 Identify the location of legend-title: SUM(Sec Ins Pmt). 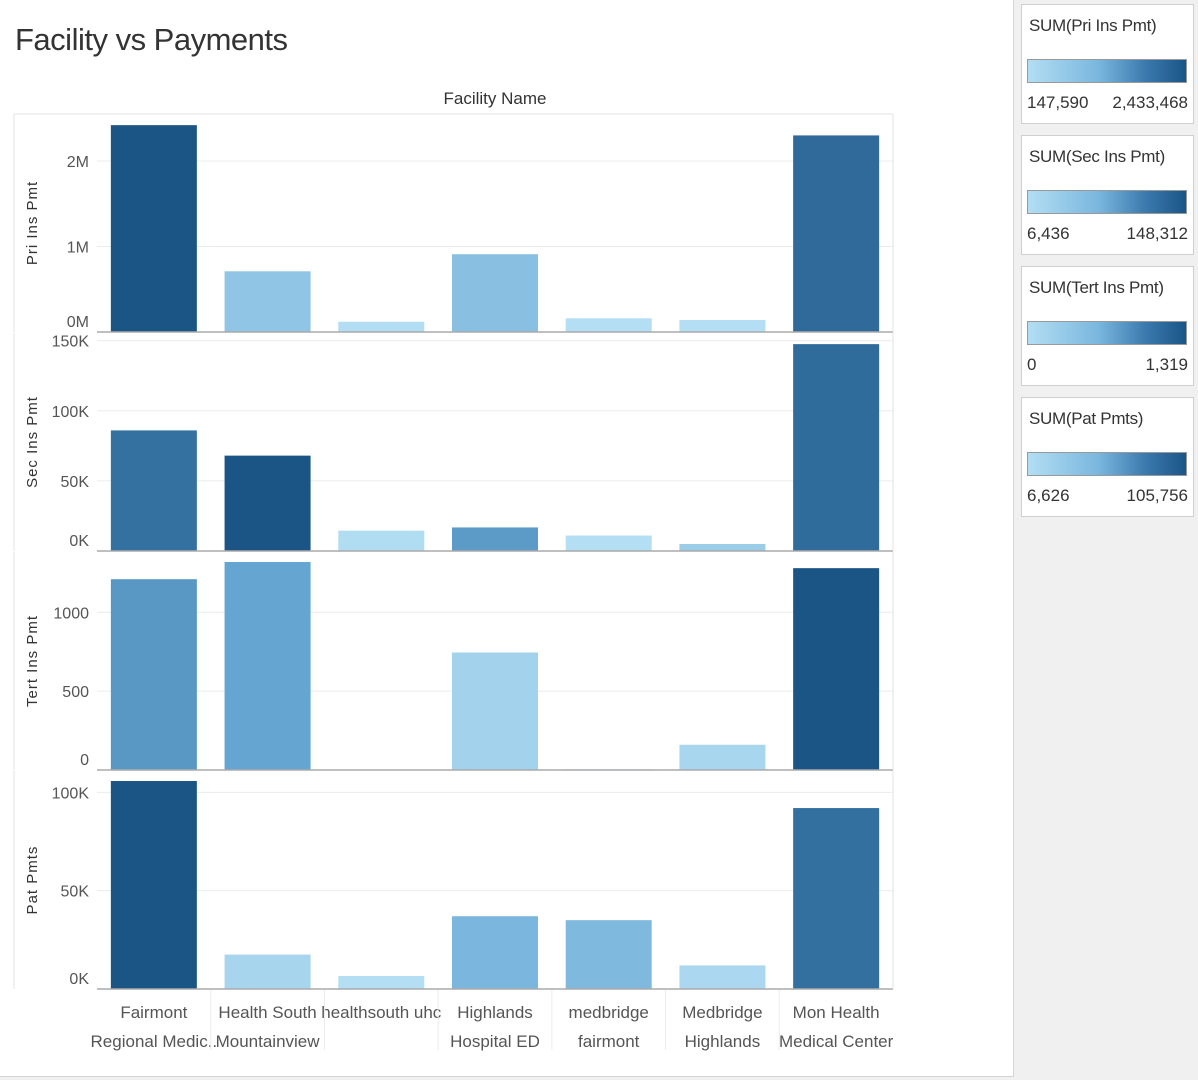
(1097, 156).